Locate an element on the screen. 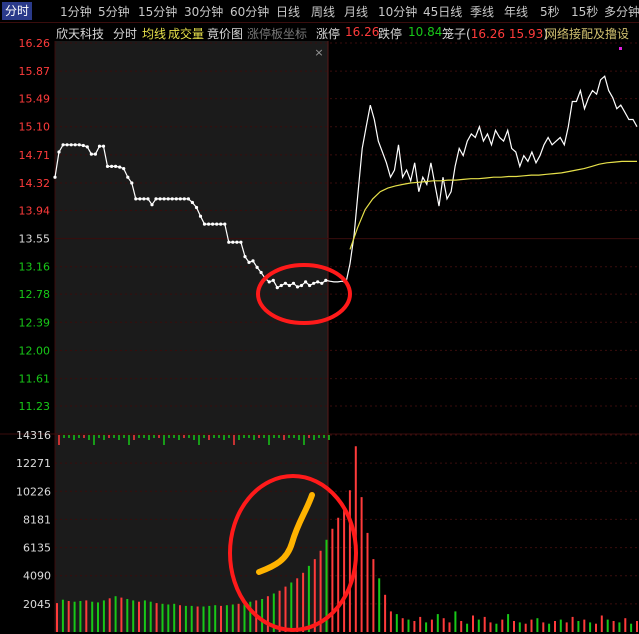 This screenshot has height=634, width=639. cage-low: 15.93 is located at coordinates (526, 34).